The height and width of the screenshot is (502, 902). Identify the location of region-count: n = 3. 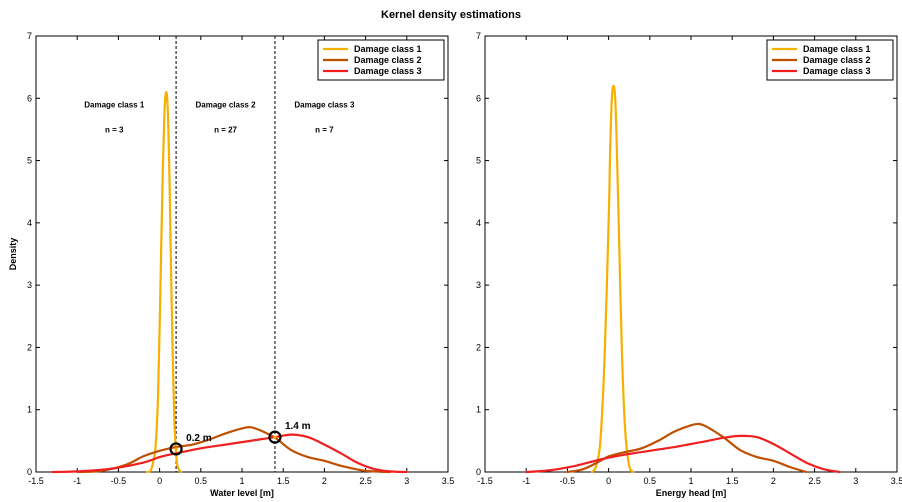
(114, 130).